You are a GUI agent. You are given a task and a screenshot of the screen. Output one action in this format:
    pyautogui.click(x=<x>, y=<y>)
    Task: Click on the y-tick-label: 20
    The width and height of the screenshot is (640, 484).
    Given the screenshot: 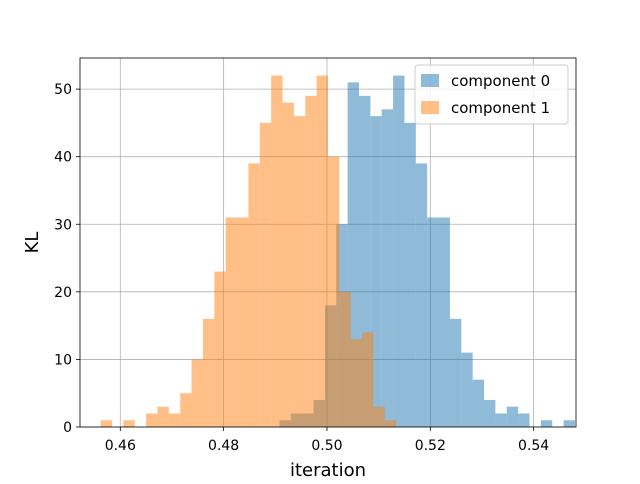 What is the action you would take?
    pyautogui.click(x=63, y=293)
    